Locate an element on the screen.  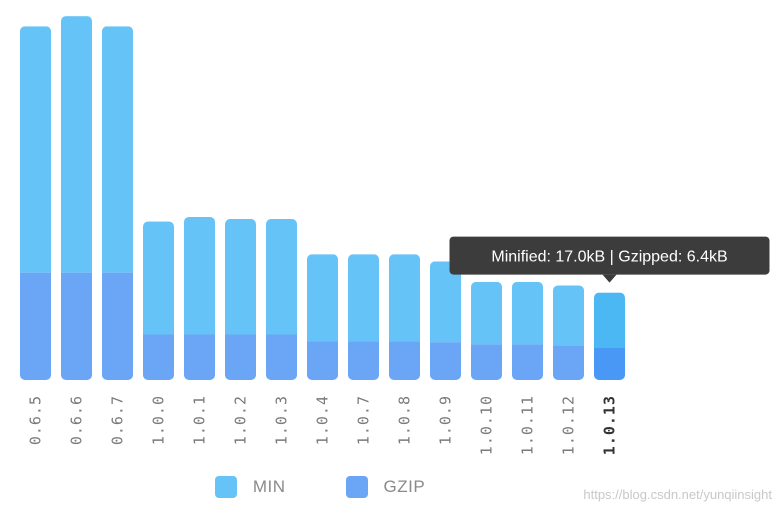
x-tick-label: 1.0.13 is located at coordinates (610, 425).